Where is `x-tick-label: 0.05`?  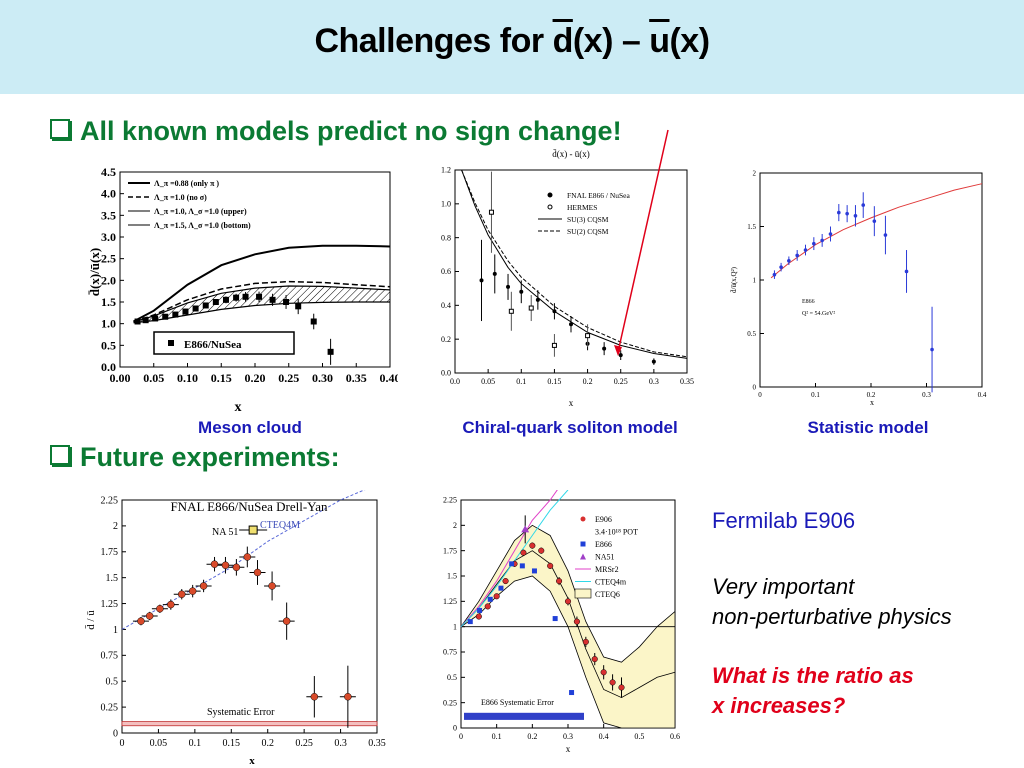 x-tick-label: 0.05 is located at coordinates (153, 378).